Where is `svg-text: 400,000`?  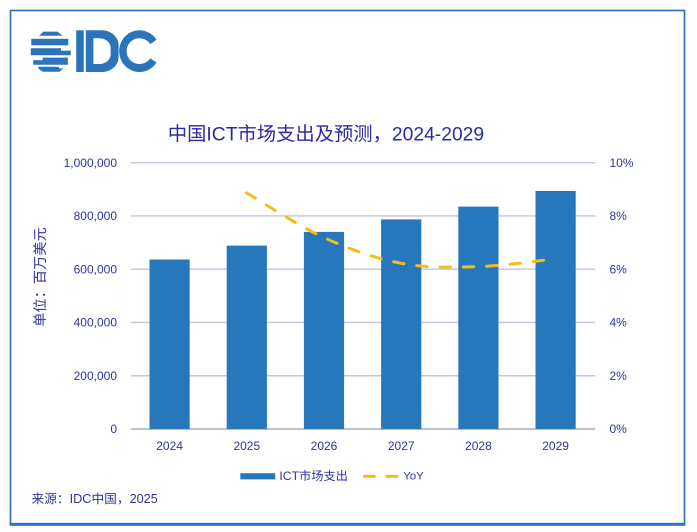 svg-text: 400,000 is located at coordinates (96, 323).